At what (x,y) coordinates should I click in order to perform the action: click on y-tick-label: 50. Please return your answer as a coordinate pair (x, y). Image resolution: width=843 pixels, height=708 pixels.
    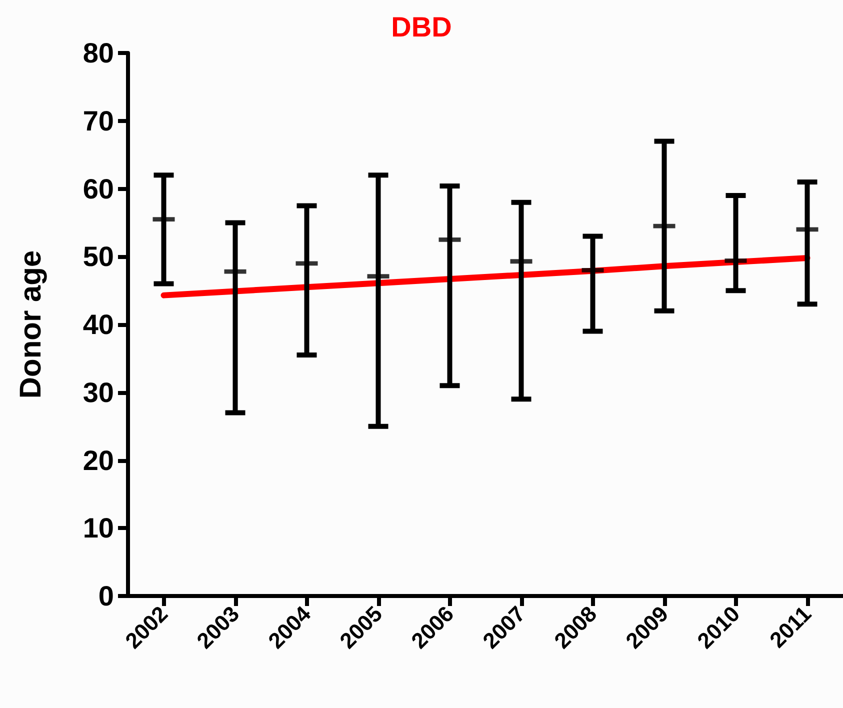
    Looking at the image, I should click on (98, 256).